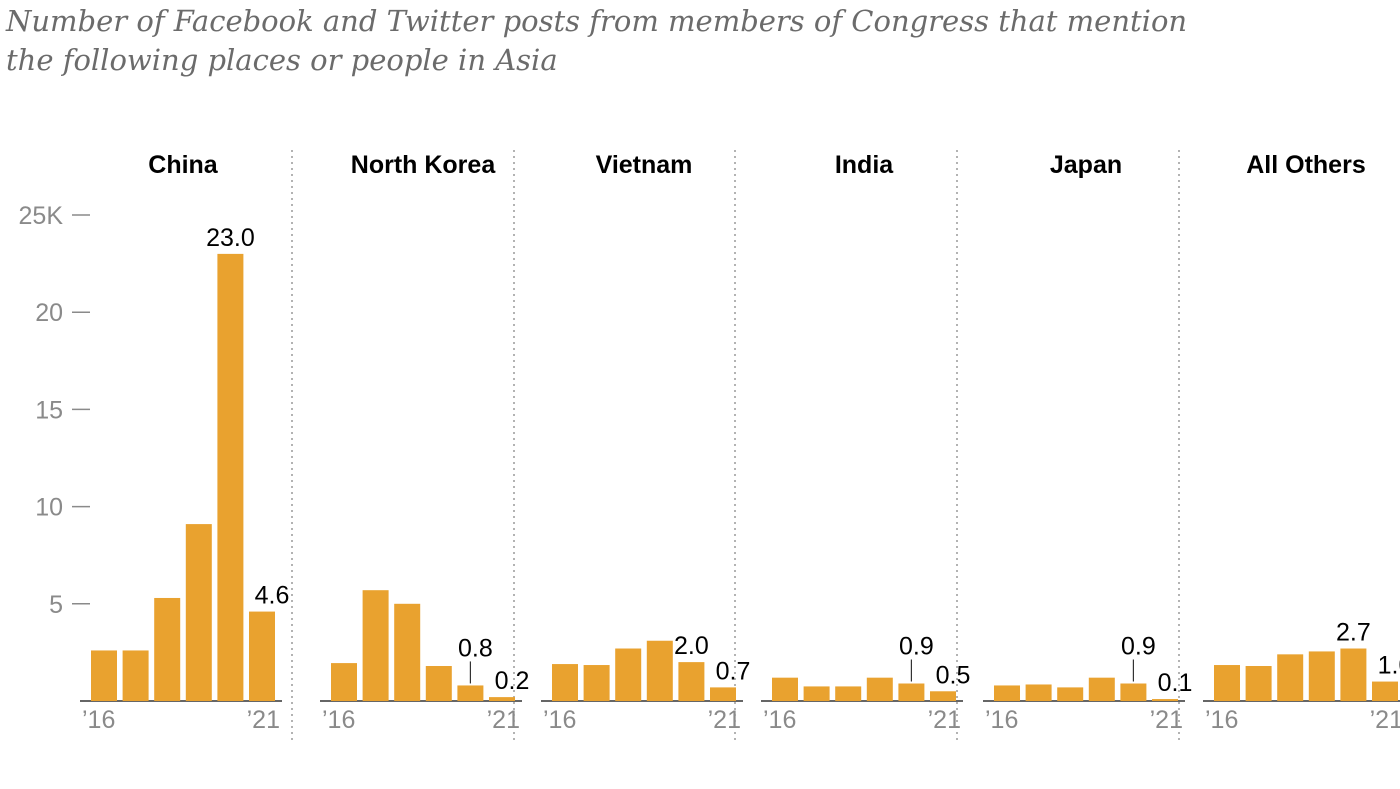 This screenshot has width=1400, height=789. Describe the element at coordinates (230, 477) in the screenshot. I see `bar-china-2020` at that location.